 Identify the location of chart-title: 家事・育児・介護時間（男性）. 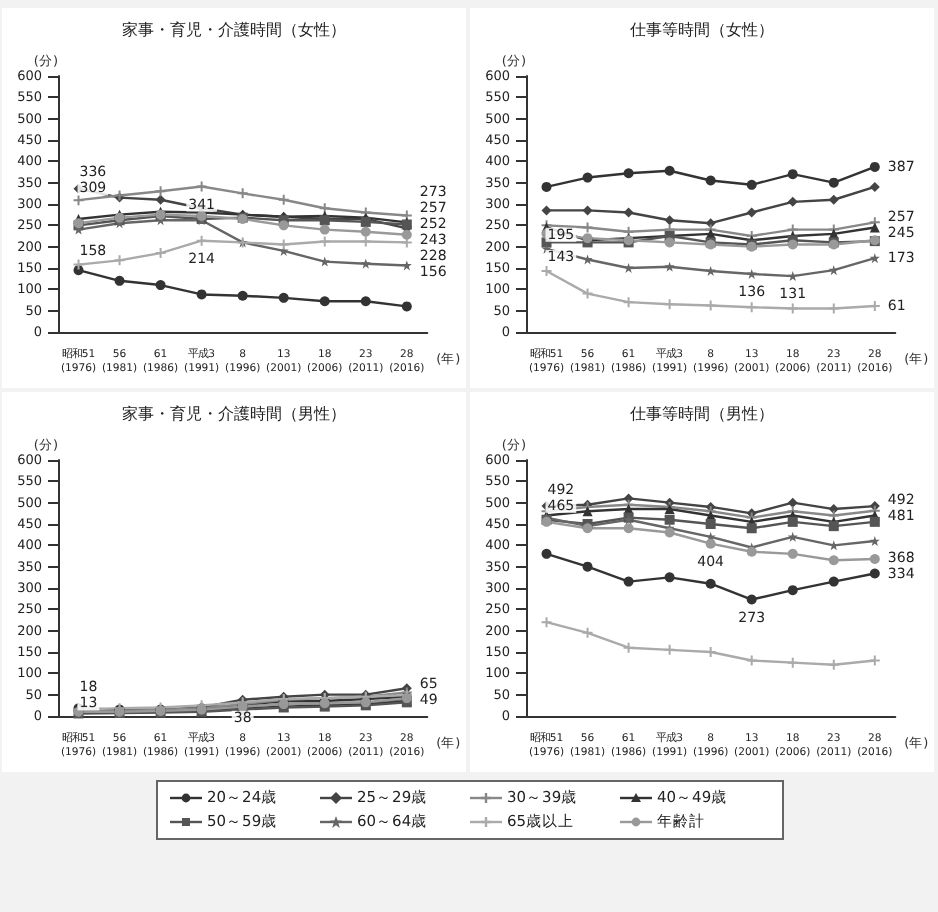
(234, 414).